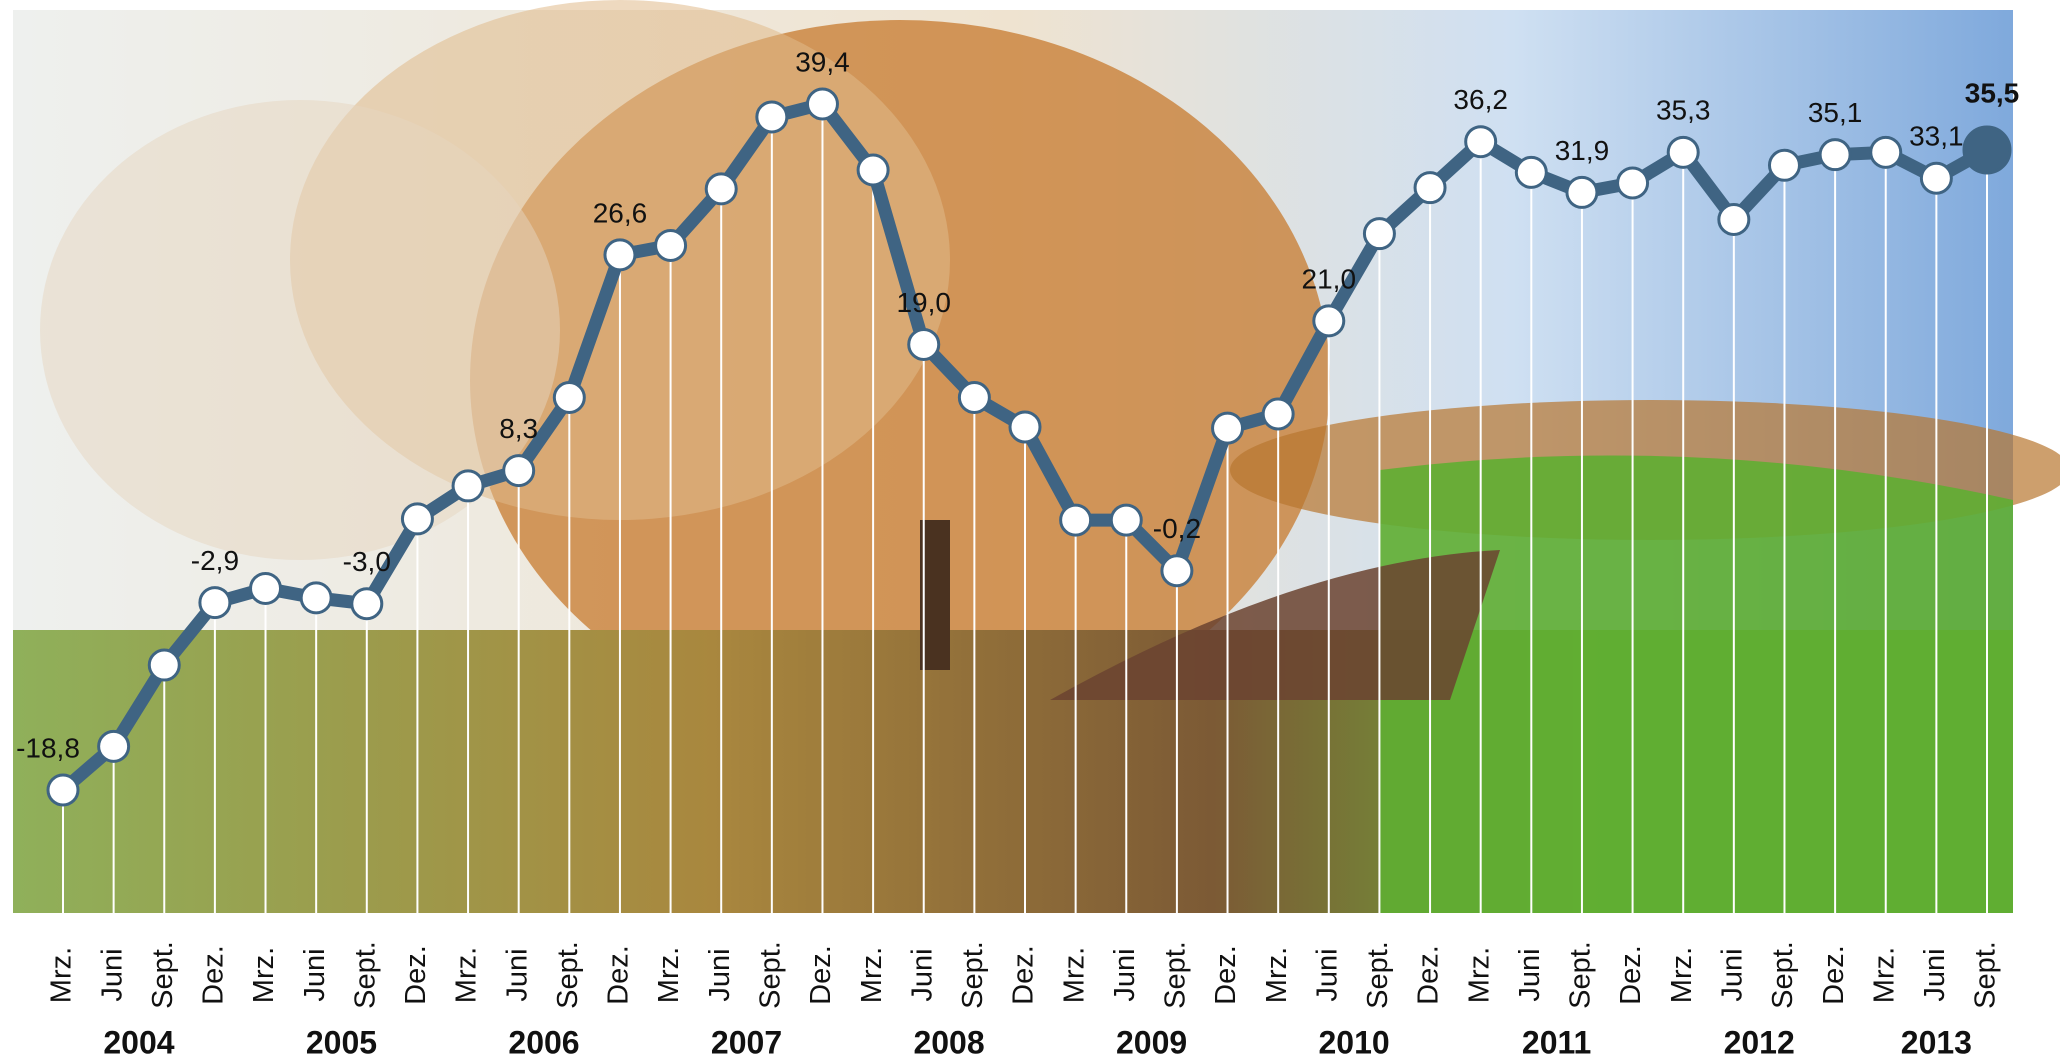 This screenshot has width=2060, height=1061. What do you see at coordinates (1992, 92) in the screenshot?
I see `data-label: 35,5` at bounding box center [1992, 92].